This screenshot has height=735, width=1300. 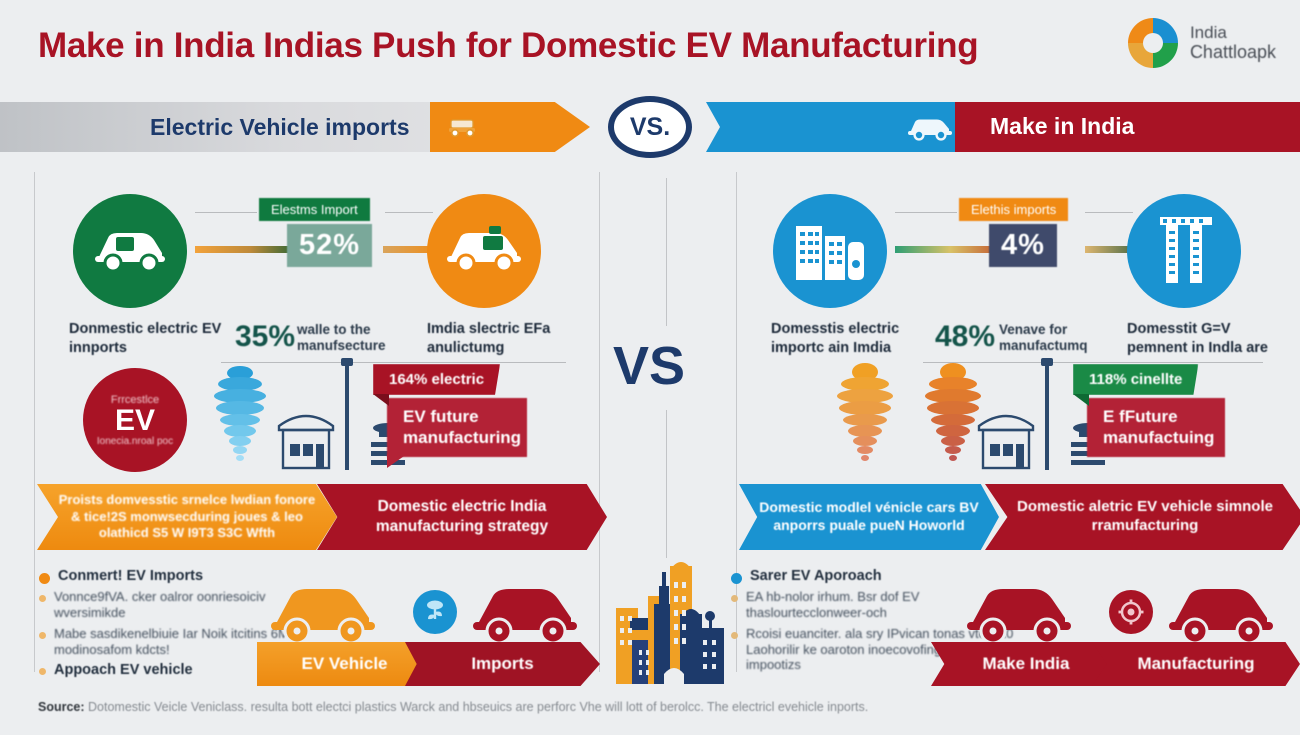 What do you see at coordinates (1093, 362) in the screenshot?
I see `right-section-rule` at bounding box center [1093, 362].